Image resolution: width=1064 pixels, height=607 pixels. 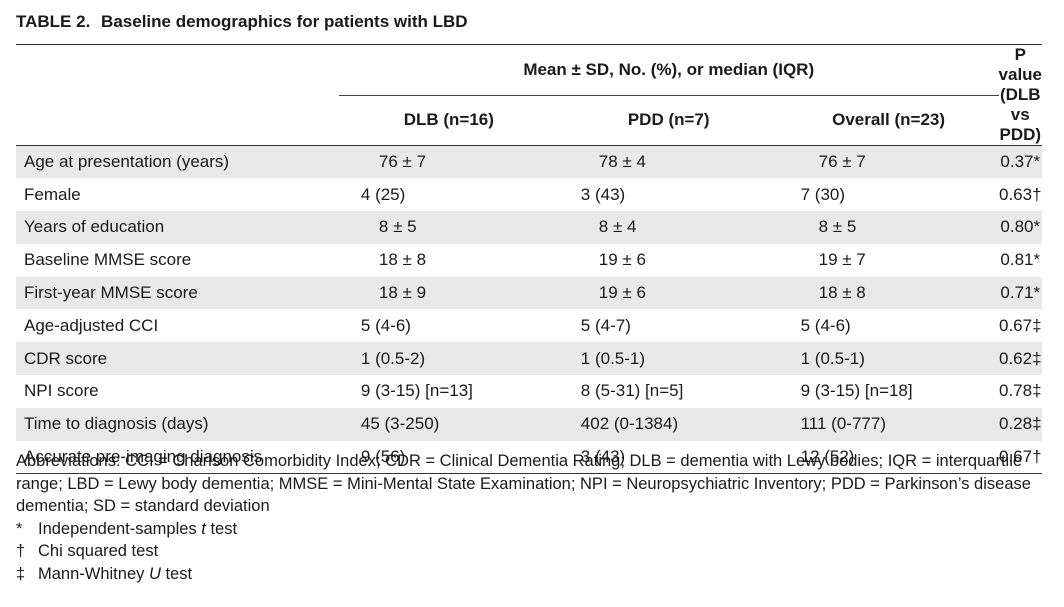 I want to click on cell-pdd: 5 (4-7), so click(x=605, y=325).